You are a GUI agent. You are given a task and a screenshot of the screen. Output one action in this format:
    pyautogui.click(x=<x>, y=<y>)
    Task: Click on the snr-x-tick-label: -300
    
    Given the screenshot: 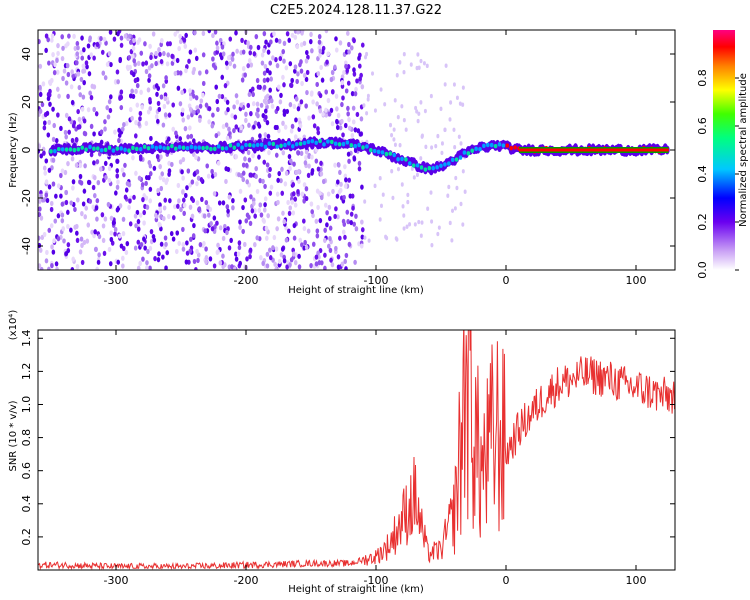 What is the action you would take?
    pyautogui.click(x=116, y=580)
    